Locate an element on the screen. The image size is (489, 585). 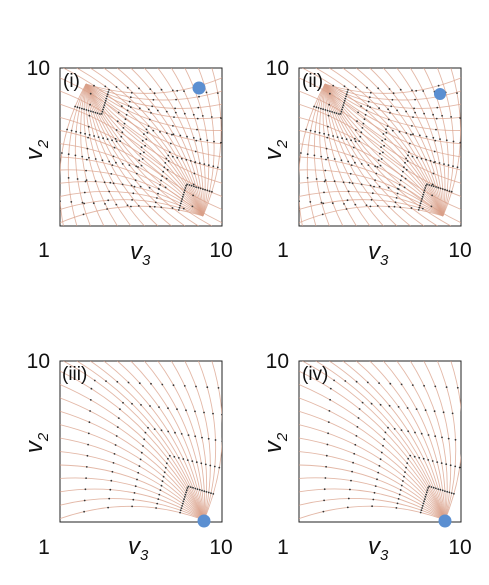
panel-i-label: (i) is located at coordinates (71, 81).